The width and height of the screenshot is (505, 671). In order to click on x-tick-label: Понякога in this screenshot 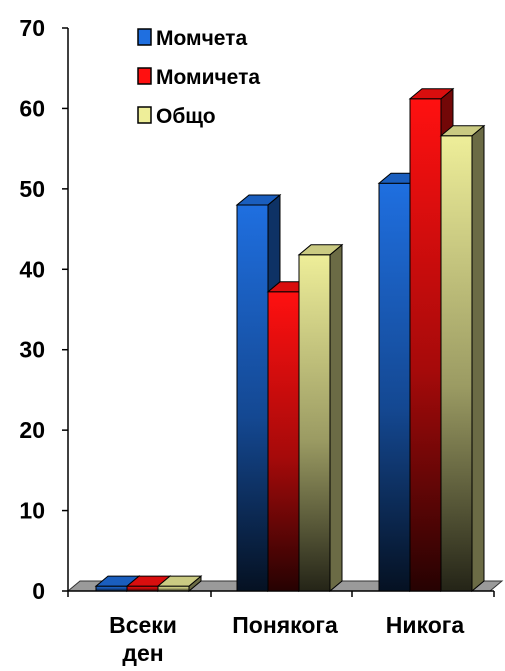, I will do `click(285, 625)`.